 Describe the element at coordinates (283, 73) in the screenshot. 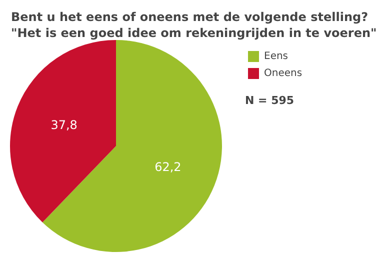

I see `legend-label: Oneens` at that location.